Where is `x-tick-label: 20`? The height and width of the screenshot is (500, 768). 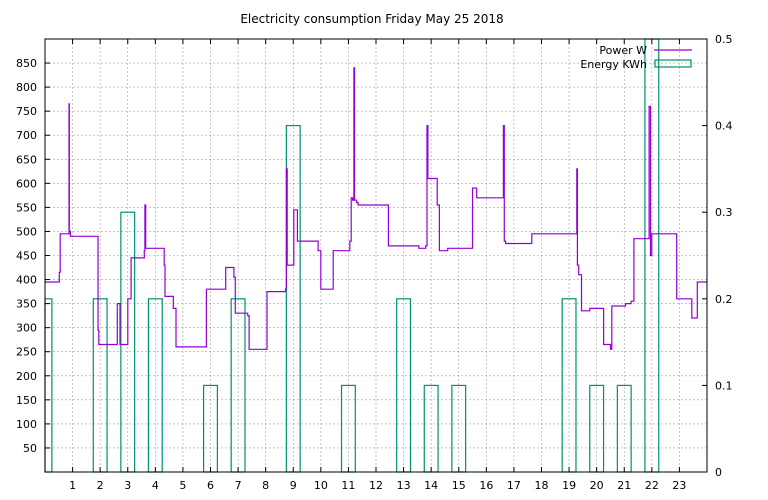 x-tick-label: 20 is located at coordinates (597, 485).